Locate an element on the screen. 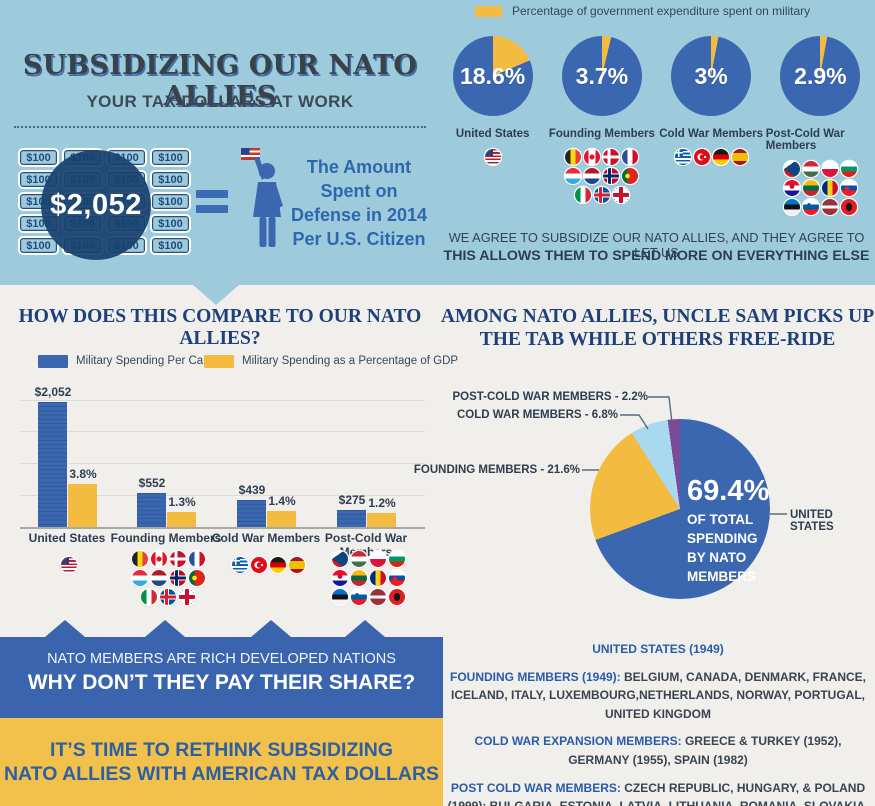 This screenshot has height=806, width=875. share-heading-line1: AMONG NATO ALLIES, UNCLE SAM PICKS UP is located at coordinates (657, 316).